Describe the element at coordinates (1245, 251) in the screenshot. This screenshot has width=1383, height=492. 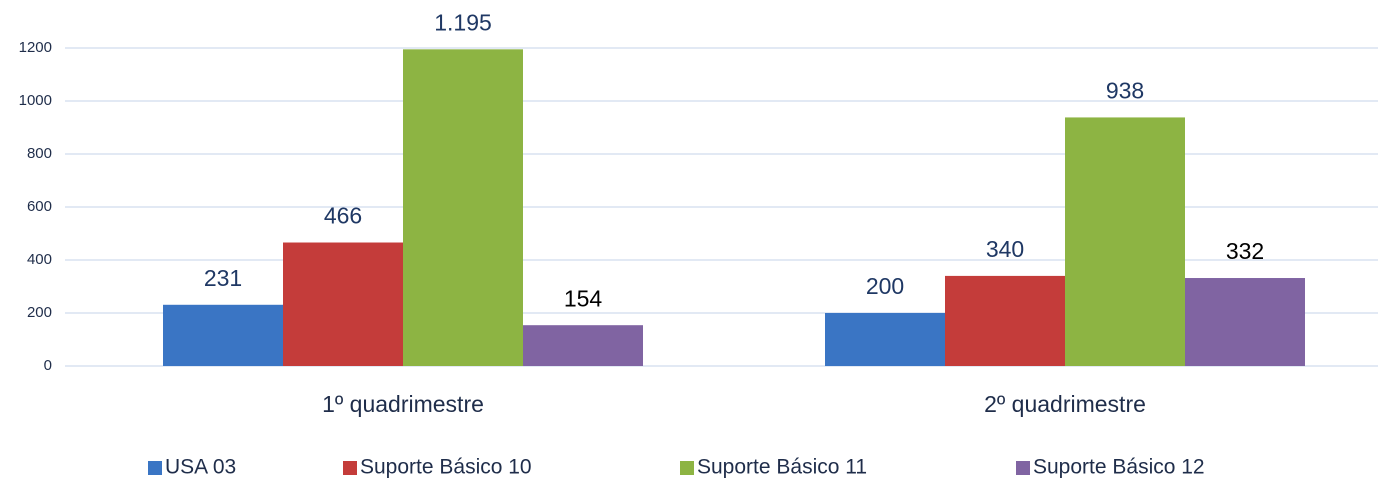
I see `data-label: 332` at that location.